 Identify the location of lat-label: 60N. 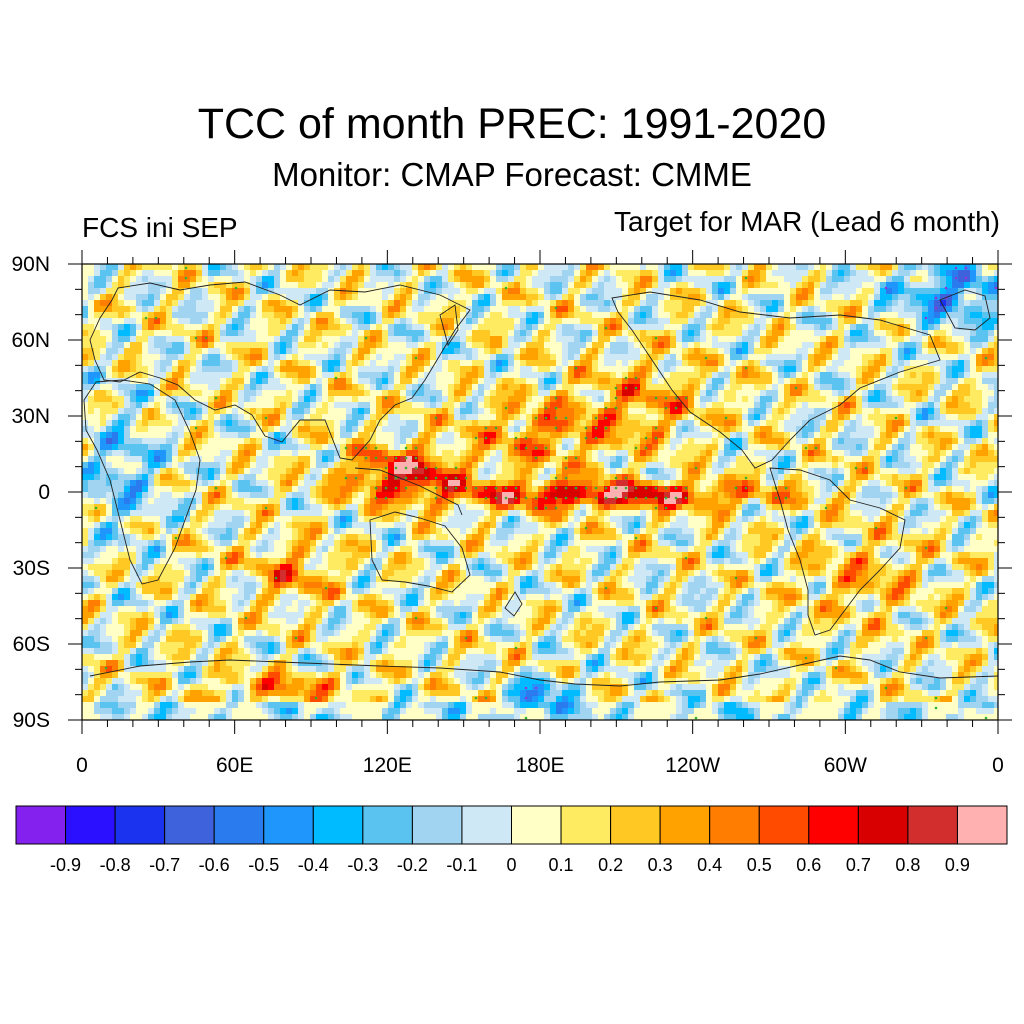
(30, 340).